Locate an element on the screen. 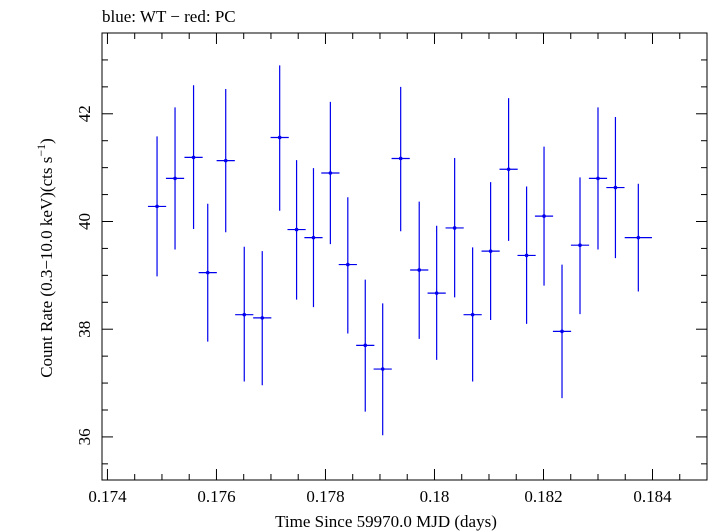 This screenshot has width=709, height=532. x-tick-label: 0.176 is located at coordinates (216, 496).